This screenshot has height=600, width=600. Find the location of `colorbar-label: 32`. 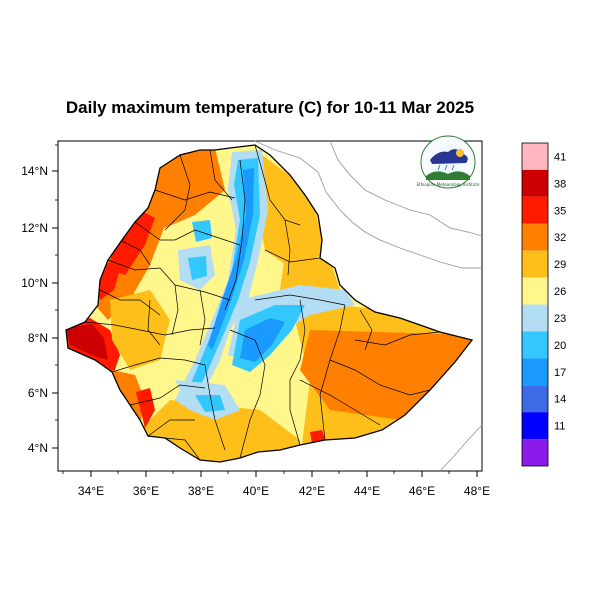

colorbar-label: 32 is located at coordinates (560, 238).